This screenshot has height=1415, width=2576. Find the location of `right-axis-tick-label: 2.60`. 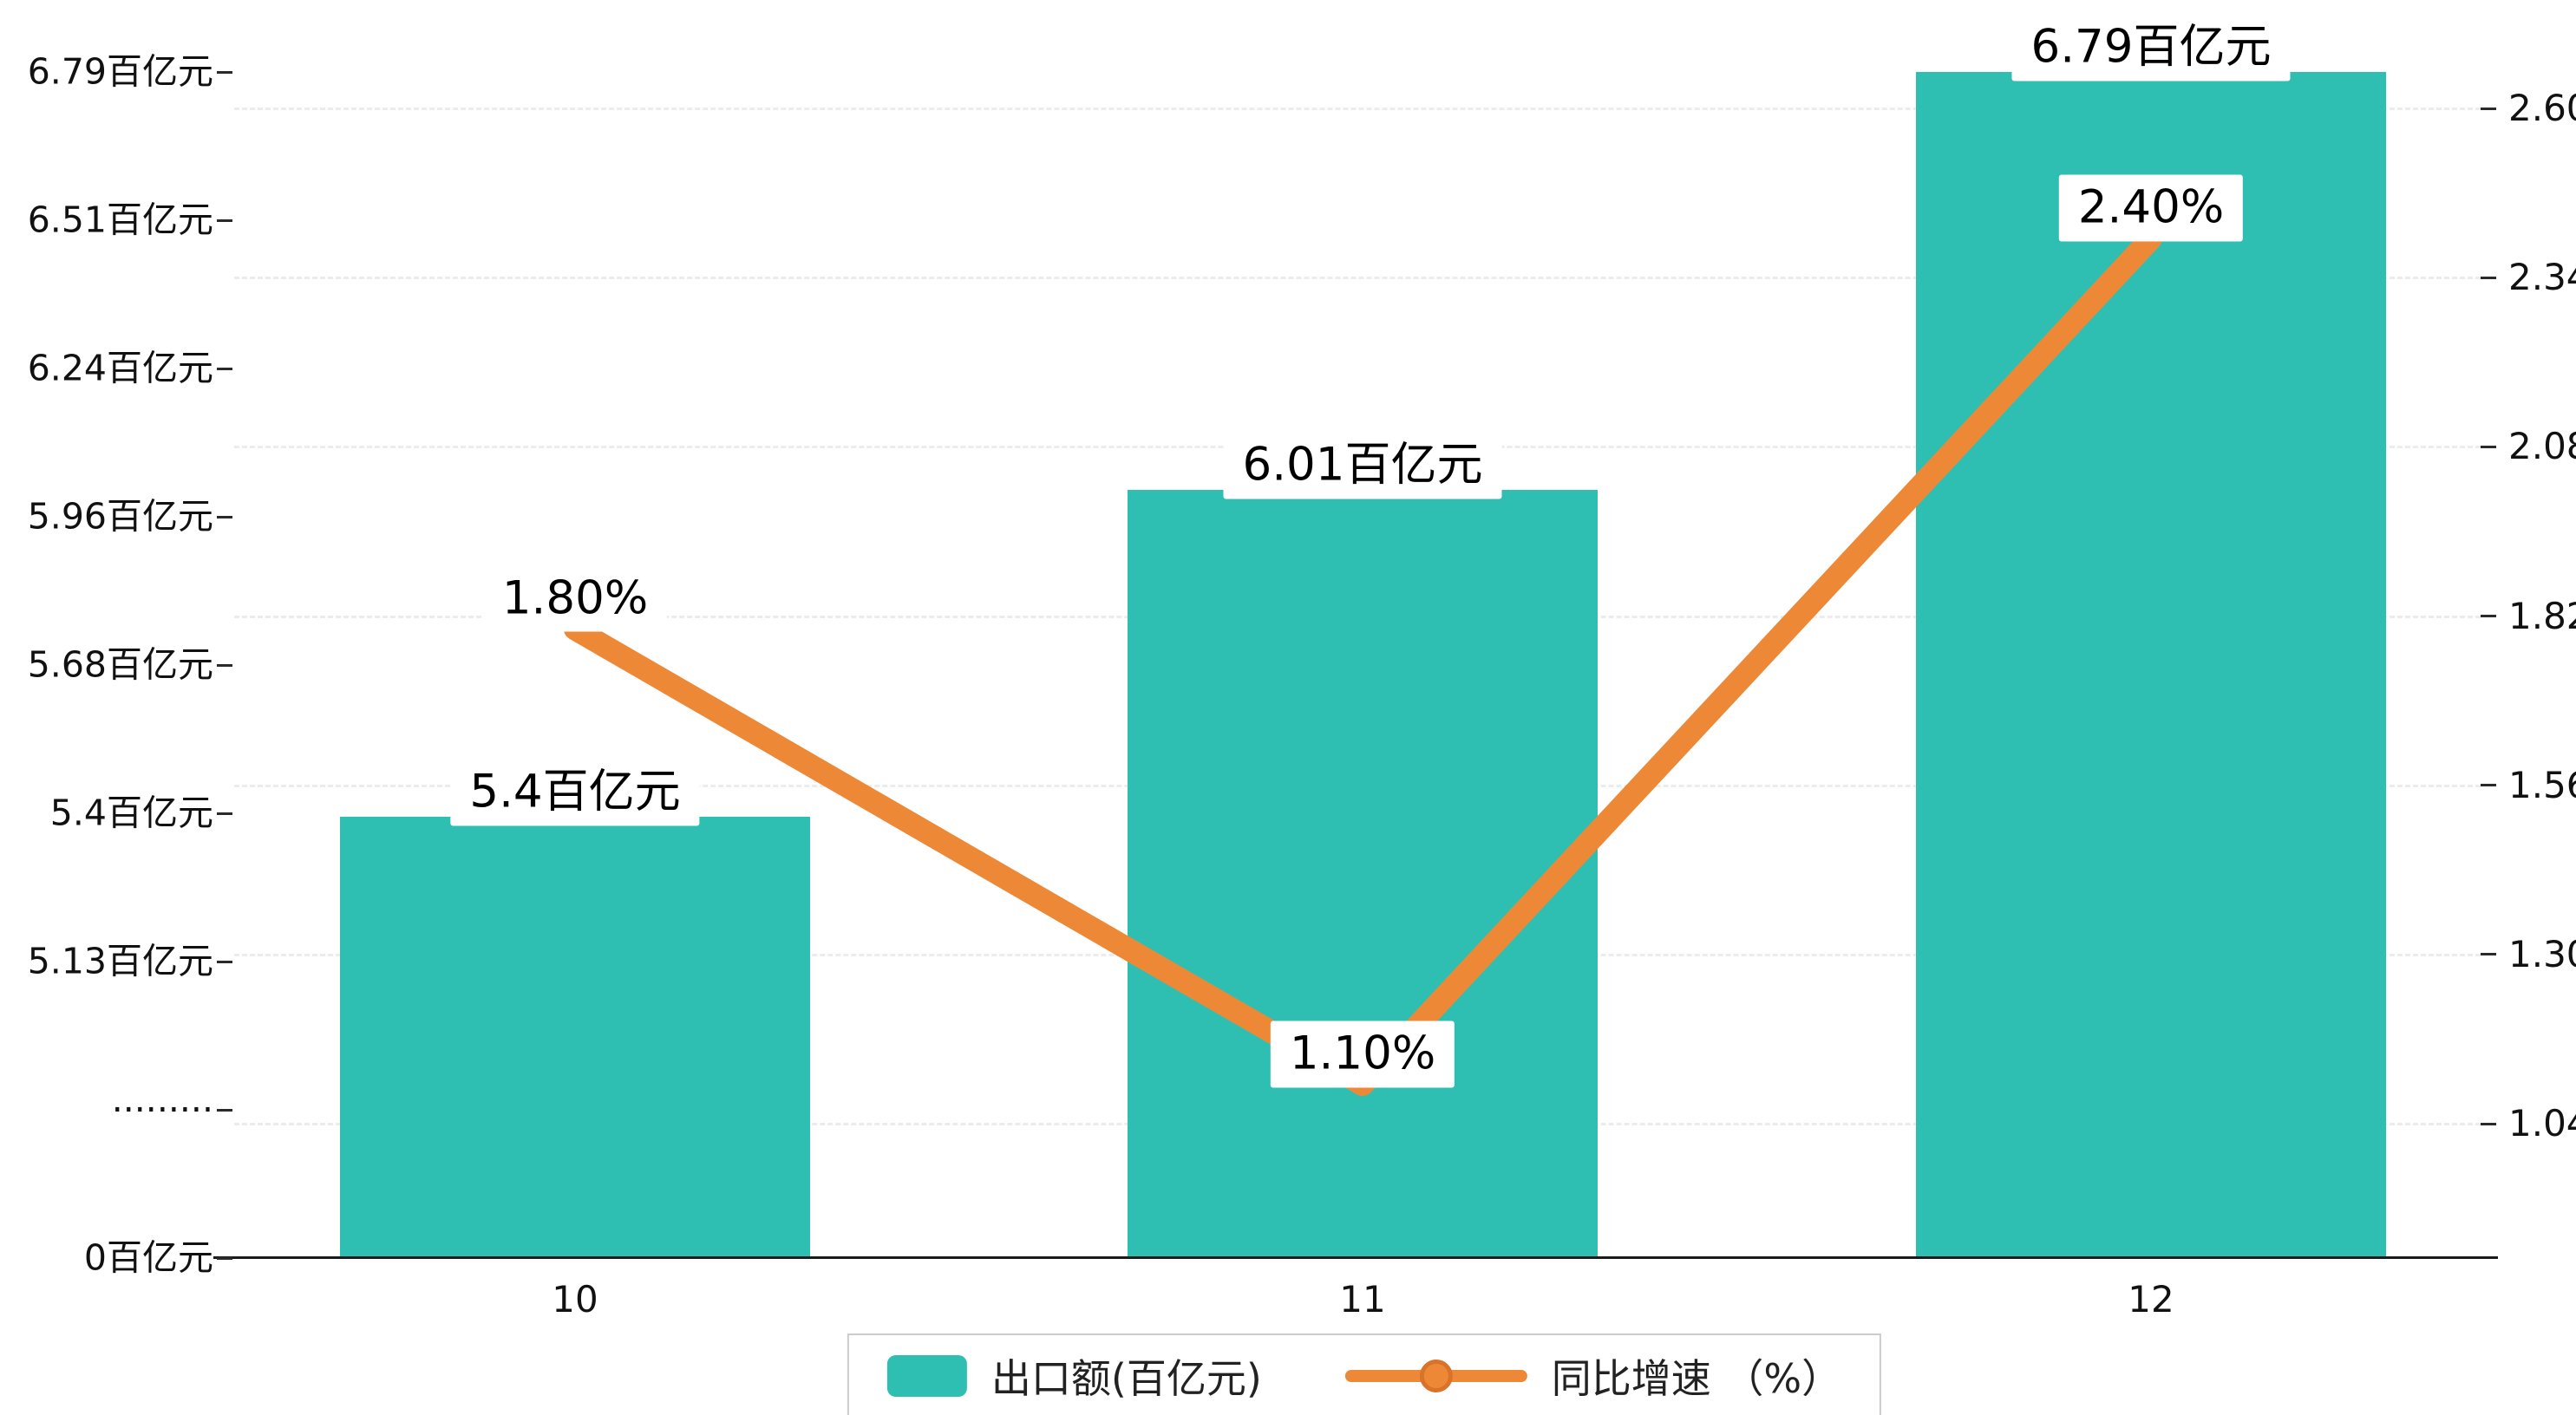

right-axis-tick-label: 2.60 is located at coordinates (2542, 108).